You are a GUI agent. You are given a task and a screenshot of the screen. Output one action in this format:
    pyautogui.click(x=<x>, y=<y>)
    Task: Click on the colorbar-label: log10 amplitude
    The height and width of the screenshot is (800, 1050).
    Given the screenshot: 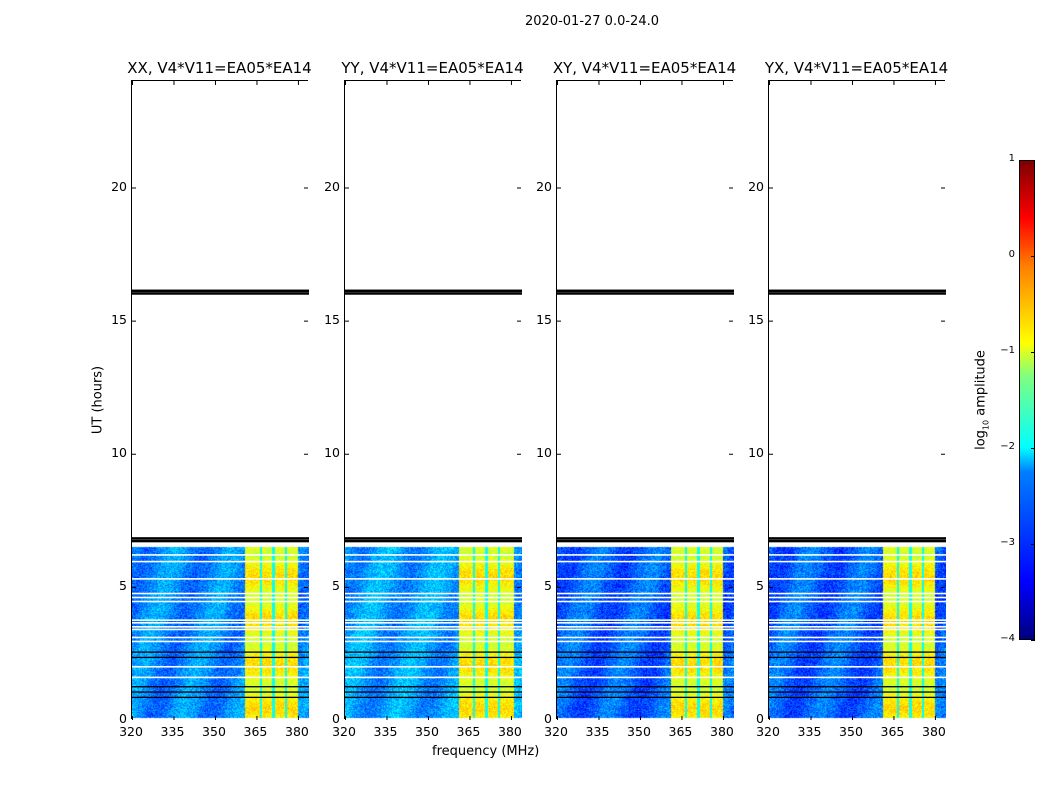 What is the action you would take?
    pyautogui.click(x=982, y=400)
    